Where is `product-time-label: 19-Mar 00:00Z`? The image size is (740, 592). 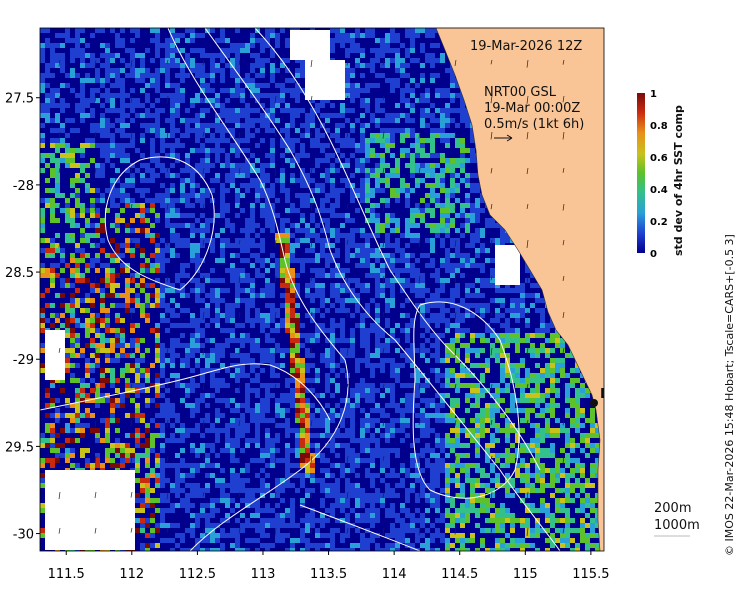
product-time-label: 19-Mar 00:00Z is located at coordinates (532, 108).